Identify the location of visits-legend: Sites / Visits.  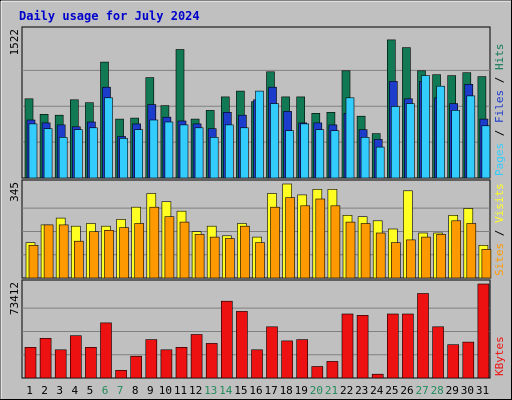
(499, 229).